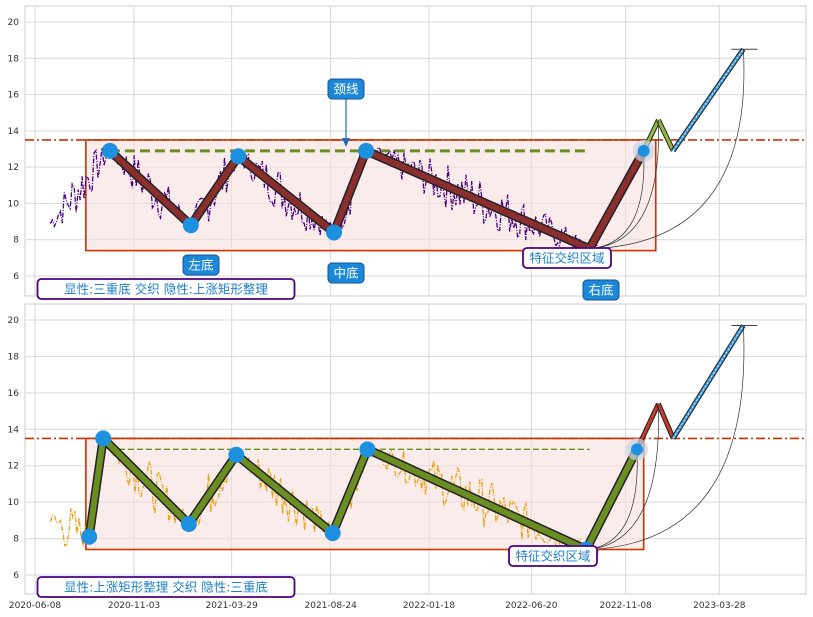  What do you see at coordinates (531, 606) in the screenshot?
I see `x-tick-label: 2022-06-20` at bounding box center [531, 606].